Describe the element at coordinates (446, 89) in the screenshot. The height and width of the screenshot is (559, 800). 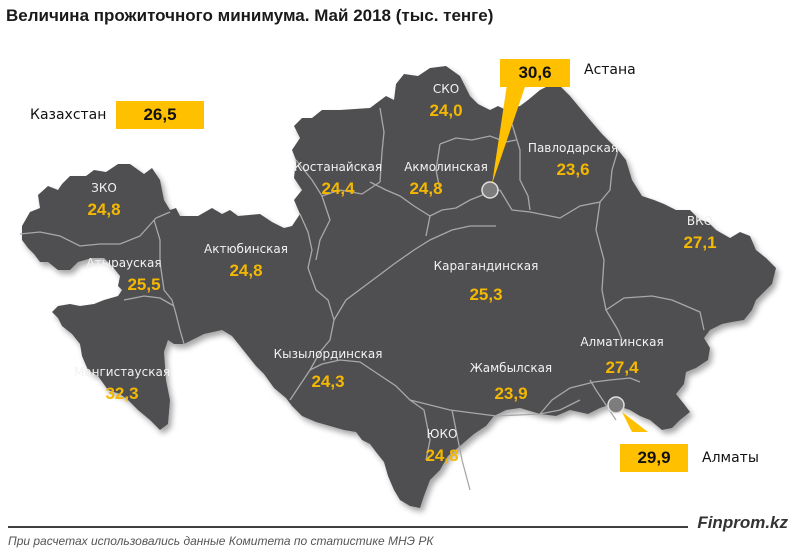
I see `region-name: СКО` at that location.